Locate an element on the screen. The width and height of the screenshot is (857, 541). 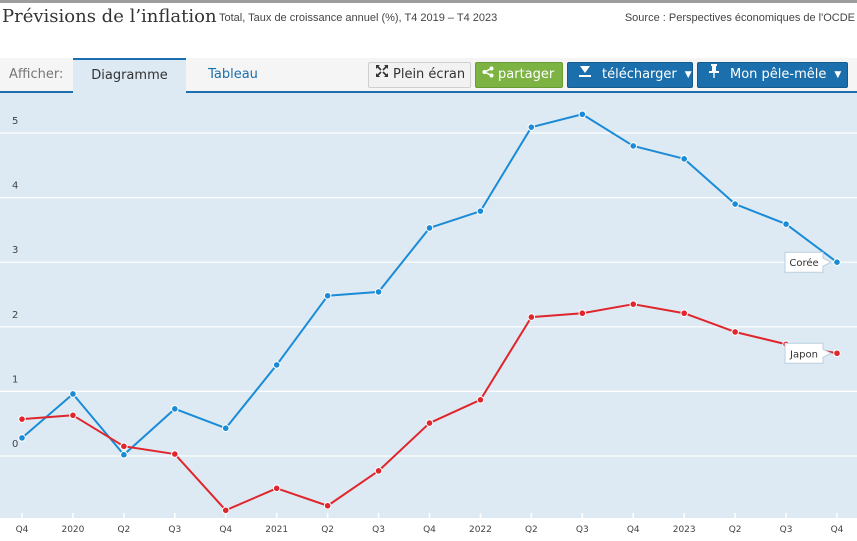
share-button: partager is located at coordinates (519, 75).